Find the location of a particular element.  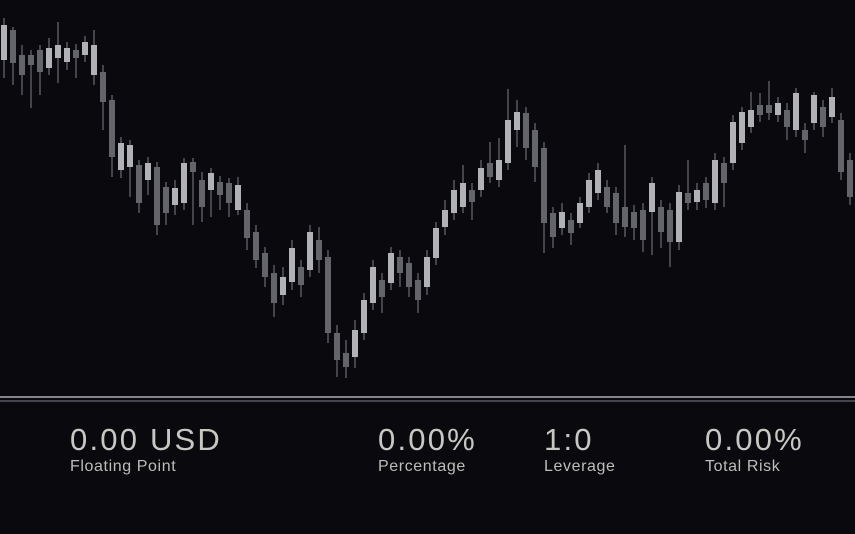

total-risk-label: Total Risk is located at coordinates (743, 466).